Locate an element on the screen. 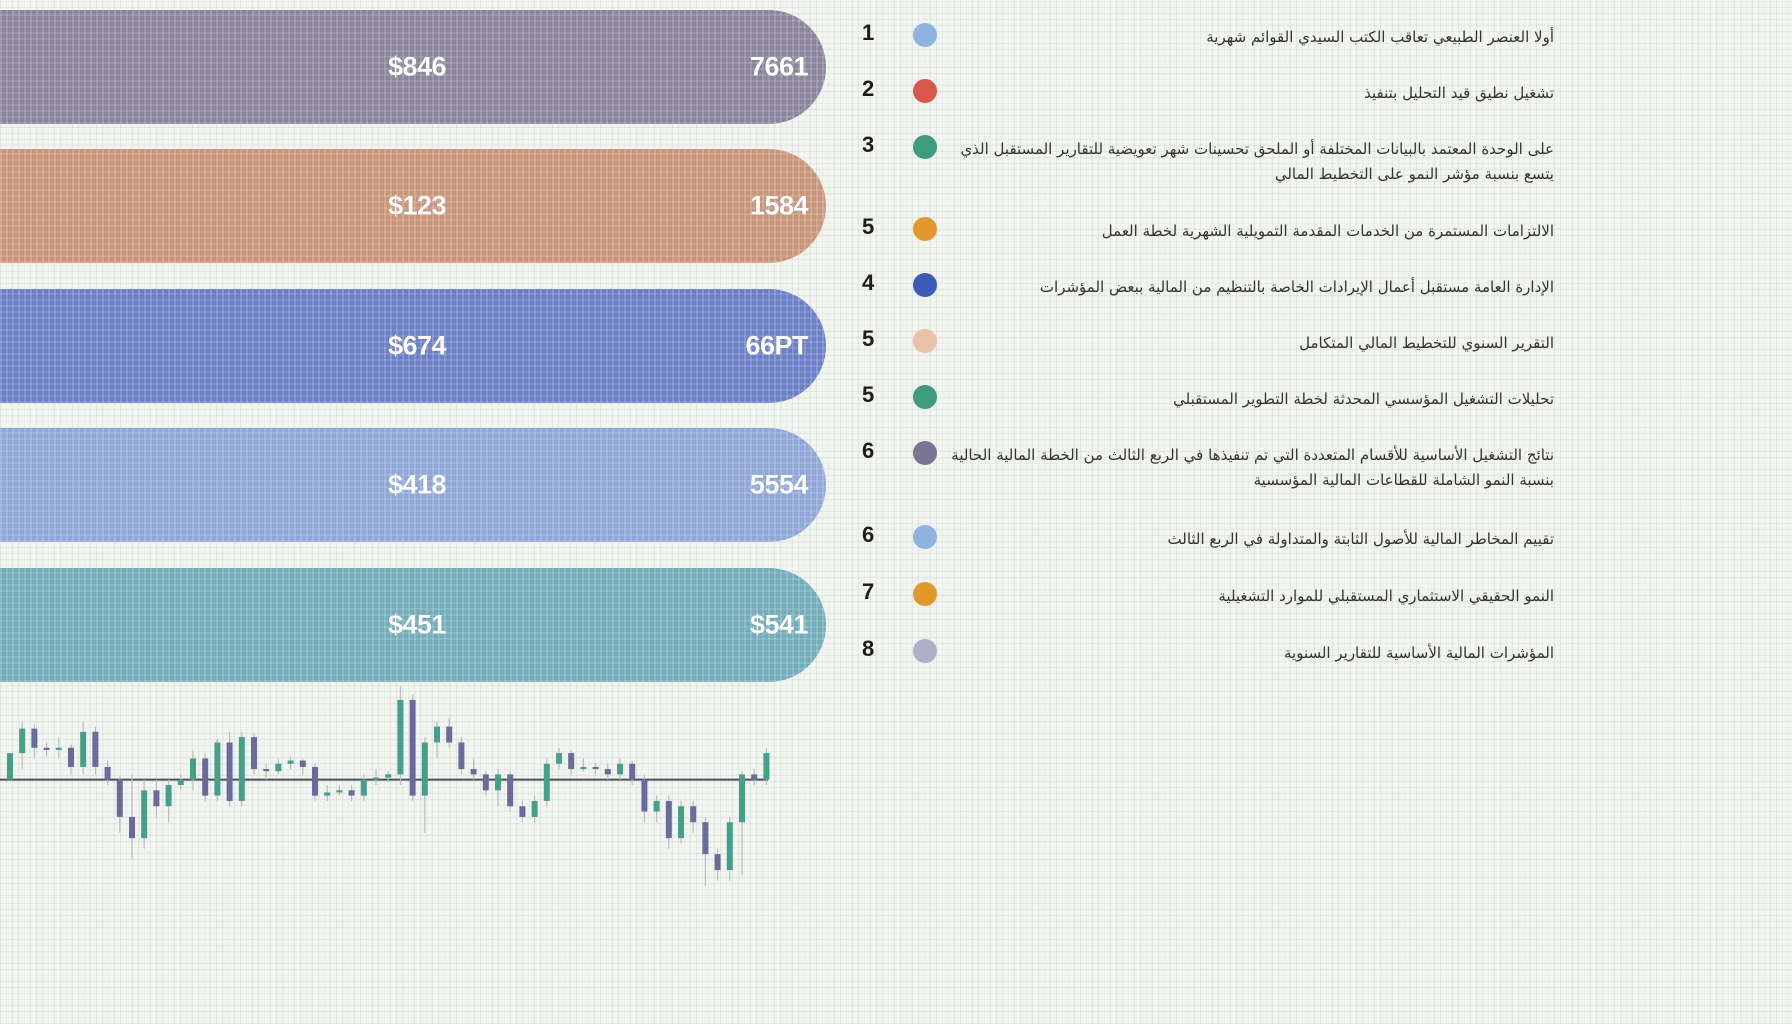 The height and width of the screenshot is (1024, 1792). bar-value-right: 66PT is located at coordinates (776, 345).